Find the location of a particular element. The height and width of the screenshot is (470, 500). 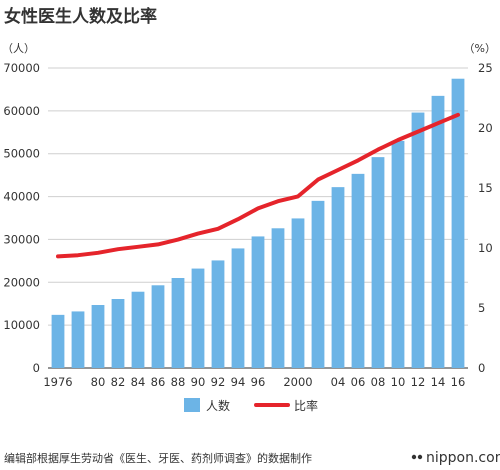

x-tick-label: 94 is located at coordinates (238, 382).